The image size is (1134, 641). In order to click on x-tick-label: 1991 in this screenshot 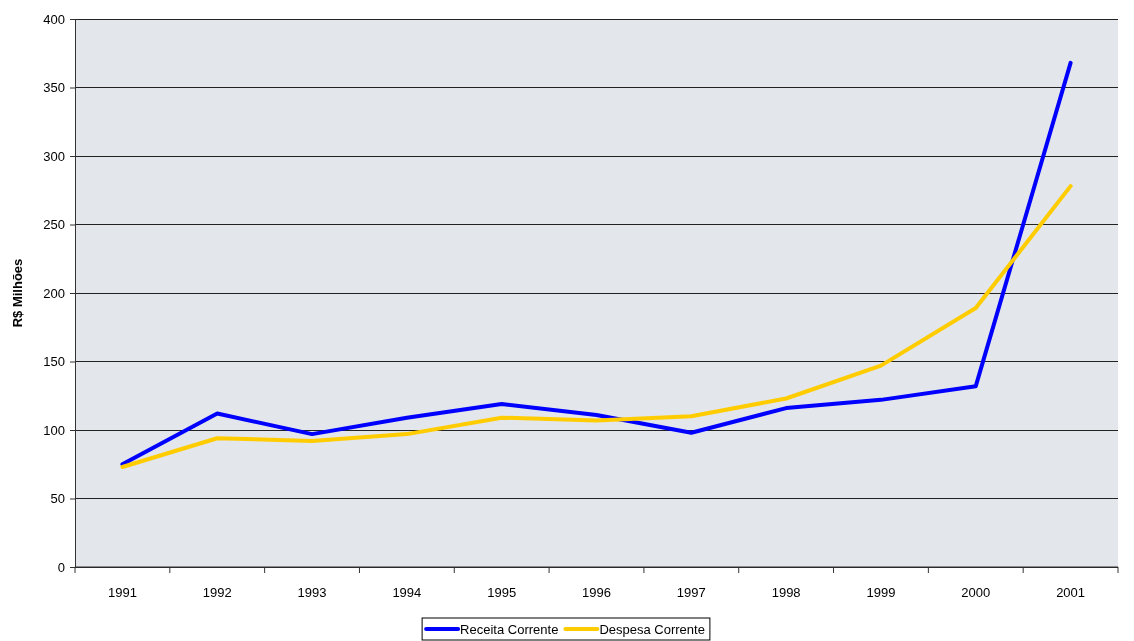, I will do `click(122, 592)`.